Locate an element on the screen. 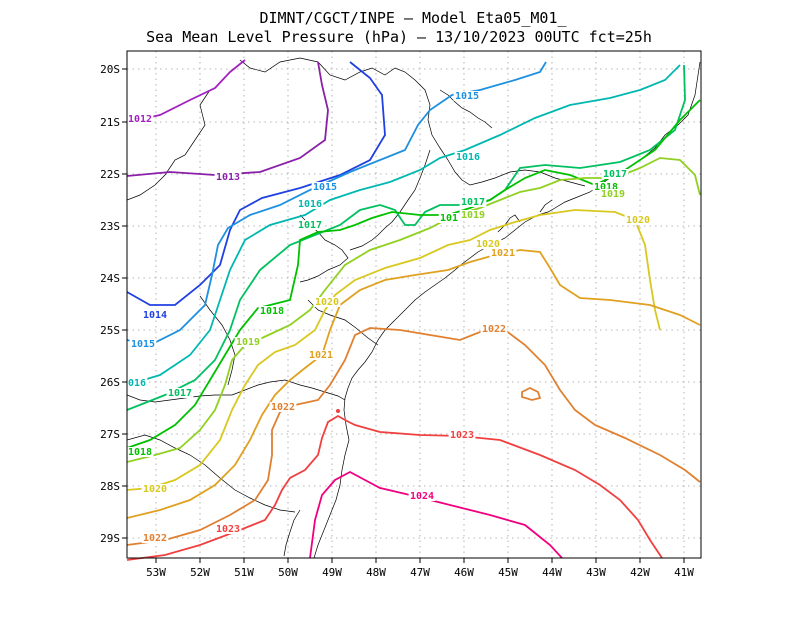 The width and height of the screenshot is (800, 622). lon-tick-label: 43W is located at coordinates (596, 572).